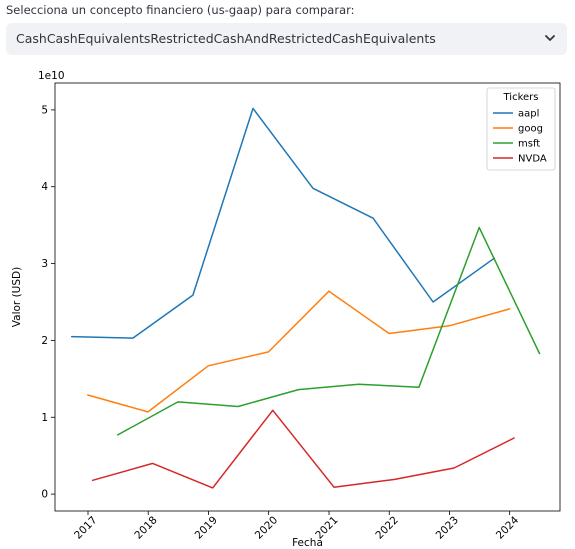 The image size is (575, 549). Describe the element at coordinates (266, 527) in the screenshot. I see `x-tick-label: 2020` at that location.